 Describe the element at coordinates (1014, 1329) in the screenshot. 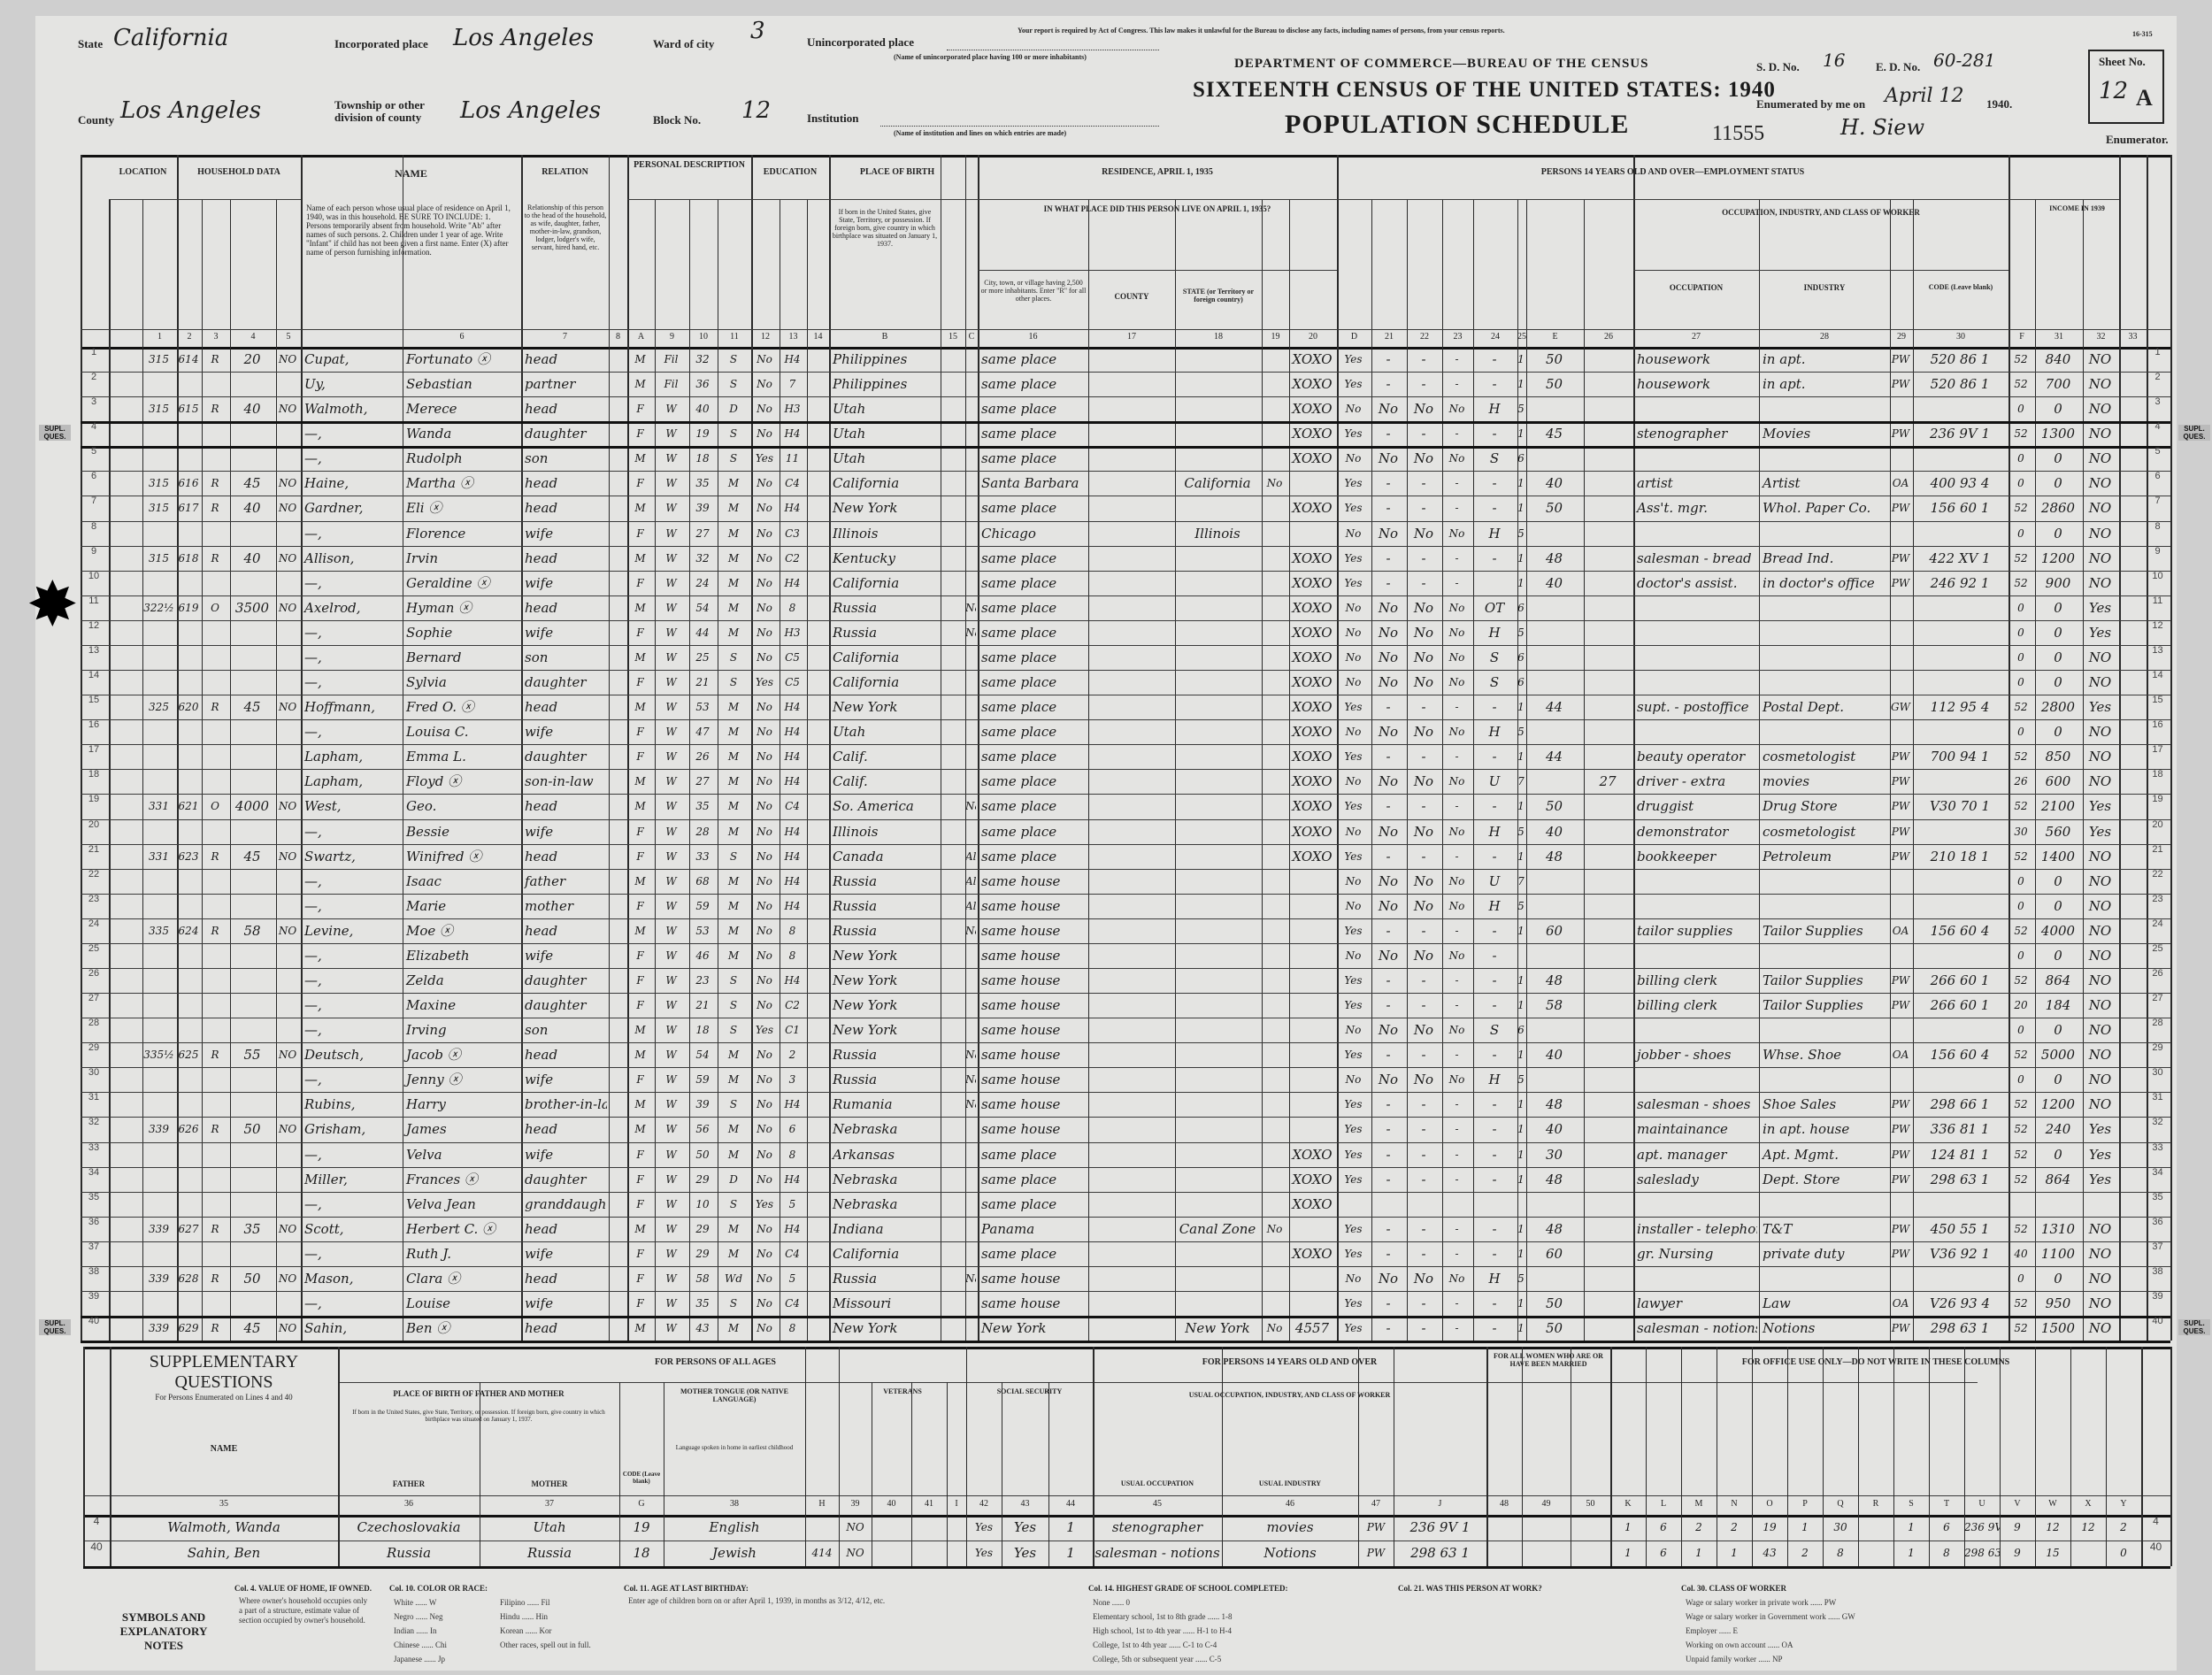

I see `cell-res-city: New York` at that location.